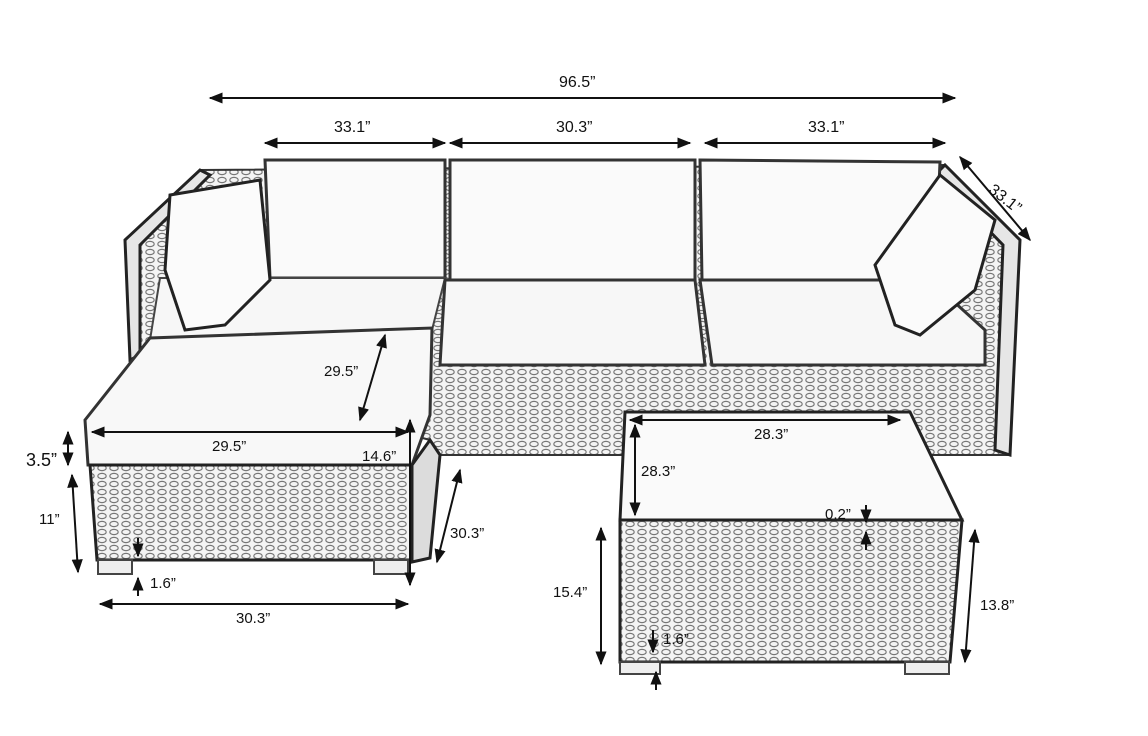  I want to click on label-overall-width: 96.5”, so click(577, 82).